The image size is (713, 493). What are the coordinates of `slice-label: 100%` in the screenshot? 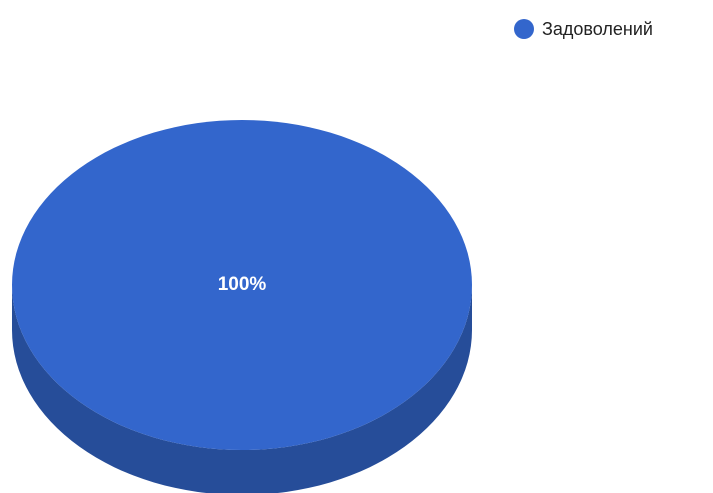 It's located at (242, 284).